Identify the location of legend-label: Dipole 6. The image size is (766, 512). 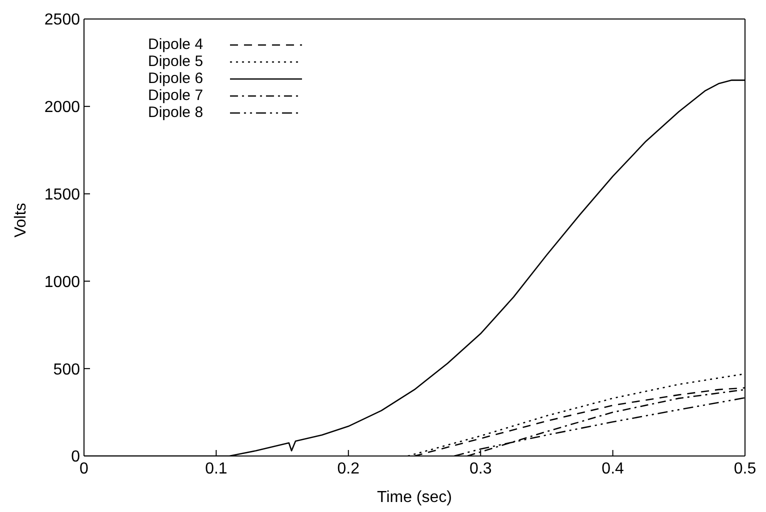
(176, 78).